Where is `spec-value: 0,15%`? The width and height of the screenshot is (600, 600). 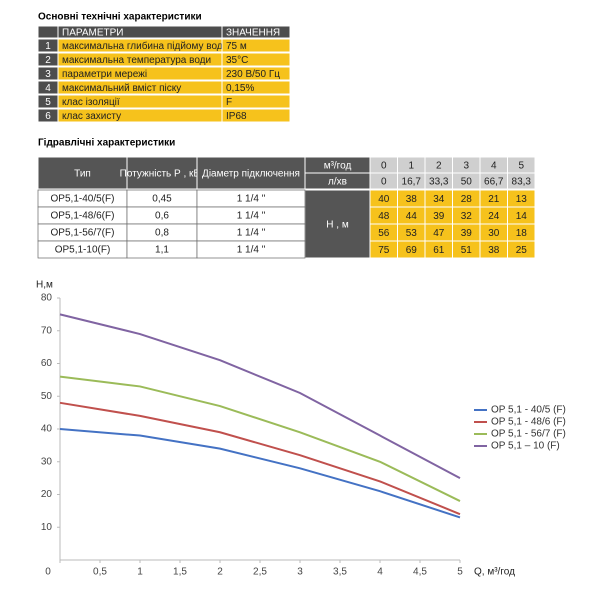
spec-value: 0,15% is located at coordinates (240, 88).